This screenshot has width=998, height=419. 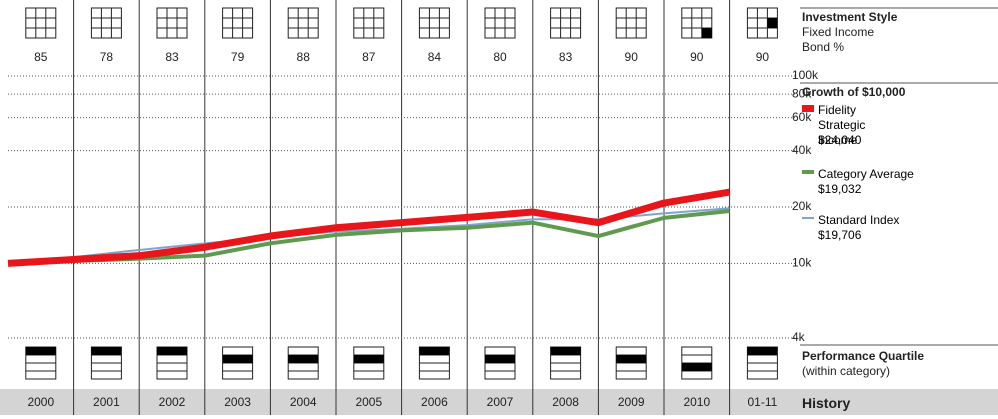 What do you see at coordinates (368, 402) in the screenshot?
I see `x-tick-label: 2005` at bounding box center [368, 402].